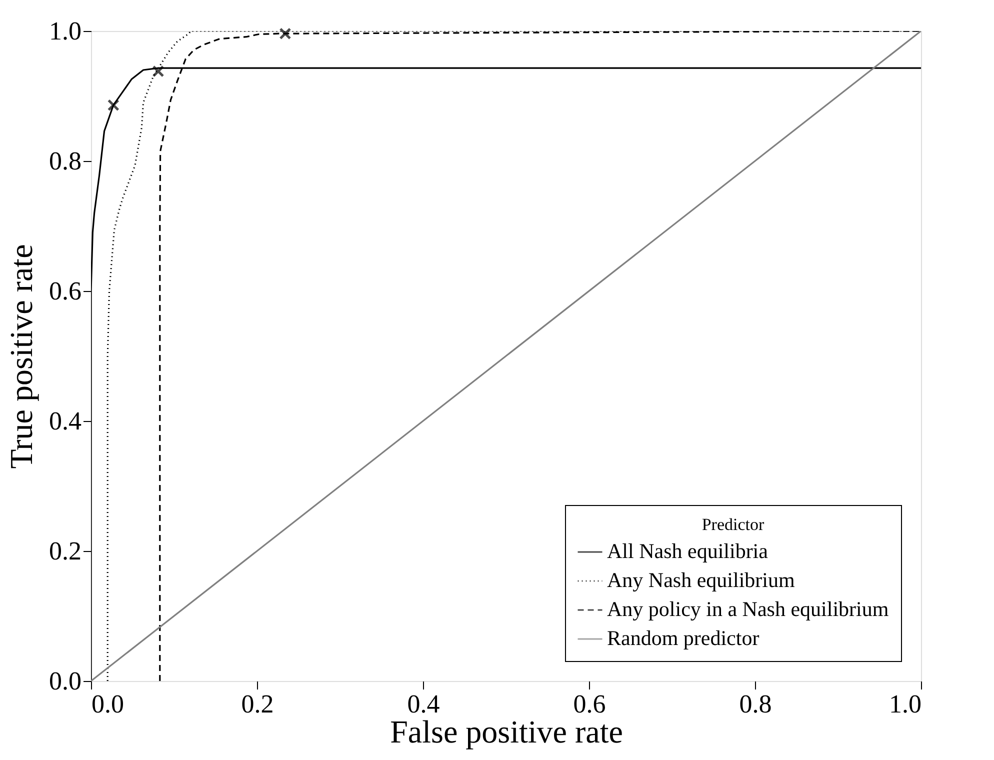 Image resolution: width=994 pixels, height=760 pixels. What do you see at coordinates (748, 609) in the screenshot?
I see `legend-label: Any policy in a Nash equilibrium` at bounding box center [748, 609].